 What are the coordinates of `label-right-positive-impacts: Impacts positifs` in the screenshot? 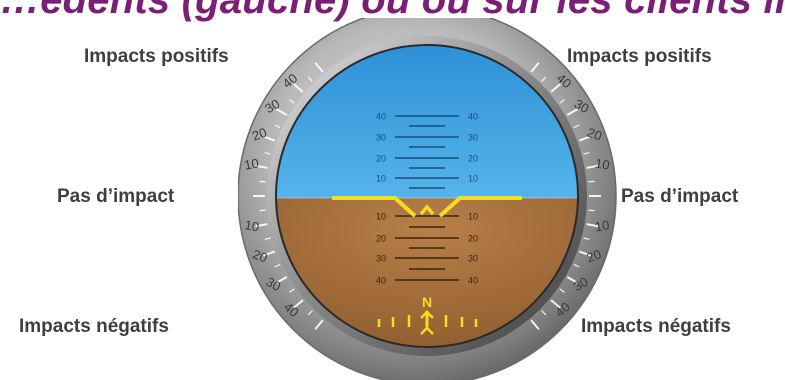 It's located at (639, 56).